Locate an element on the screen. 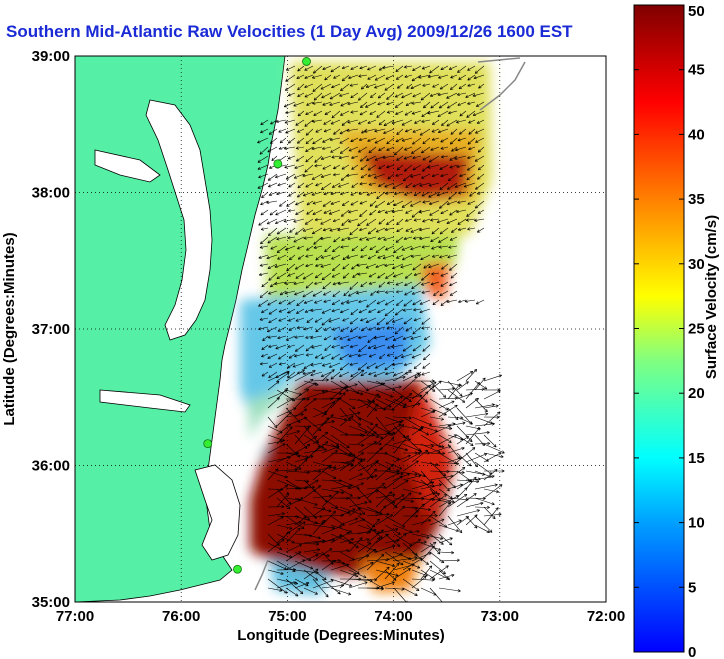 The width and height of the screenshot is (724, 659). lon-tick-label: 77:00 is located at coordinates (75, 616).